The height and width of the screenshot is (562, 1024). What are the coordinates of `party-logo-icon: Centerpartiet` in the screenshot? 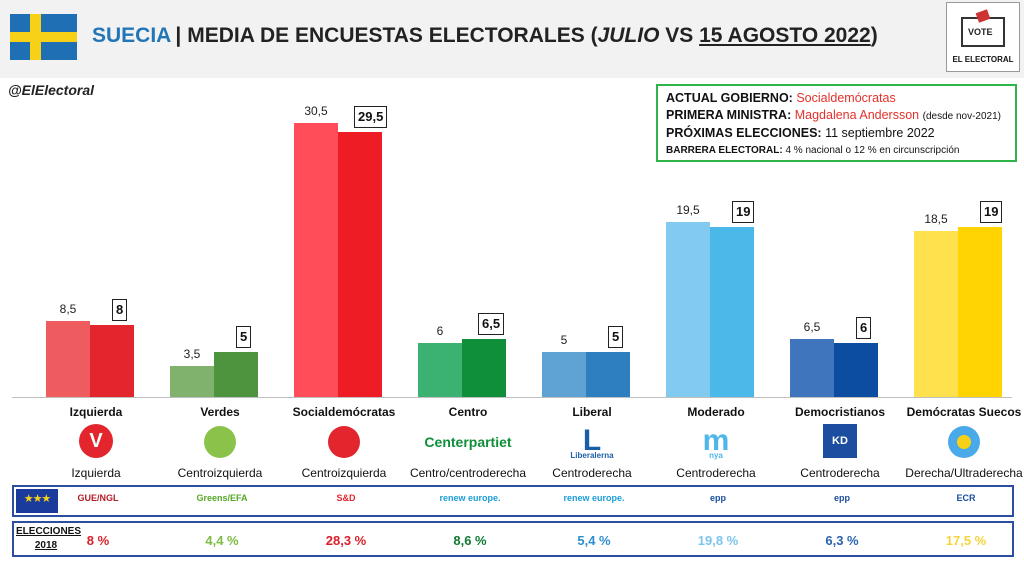 It's located at (468, 442).